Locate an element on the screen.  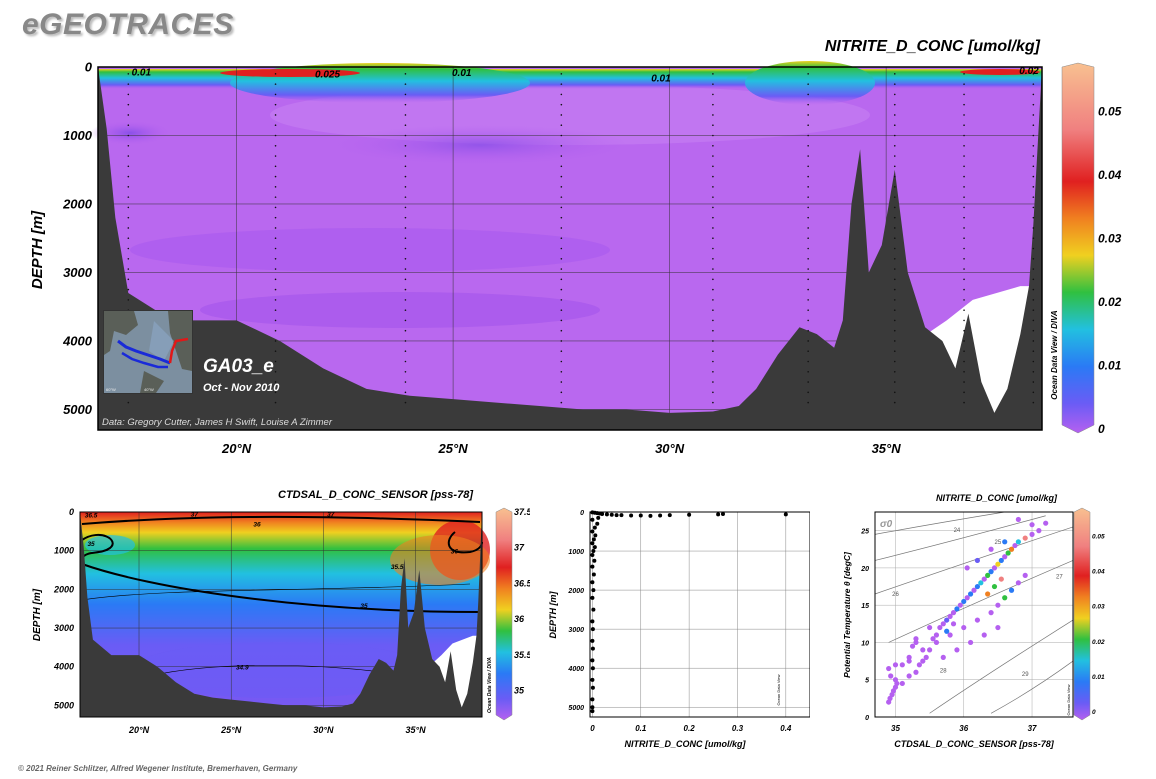
isopycnal-label: 26 is located at coordinates (895, 595).